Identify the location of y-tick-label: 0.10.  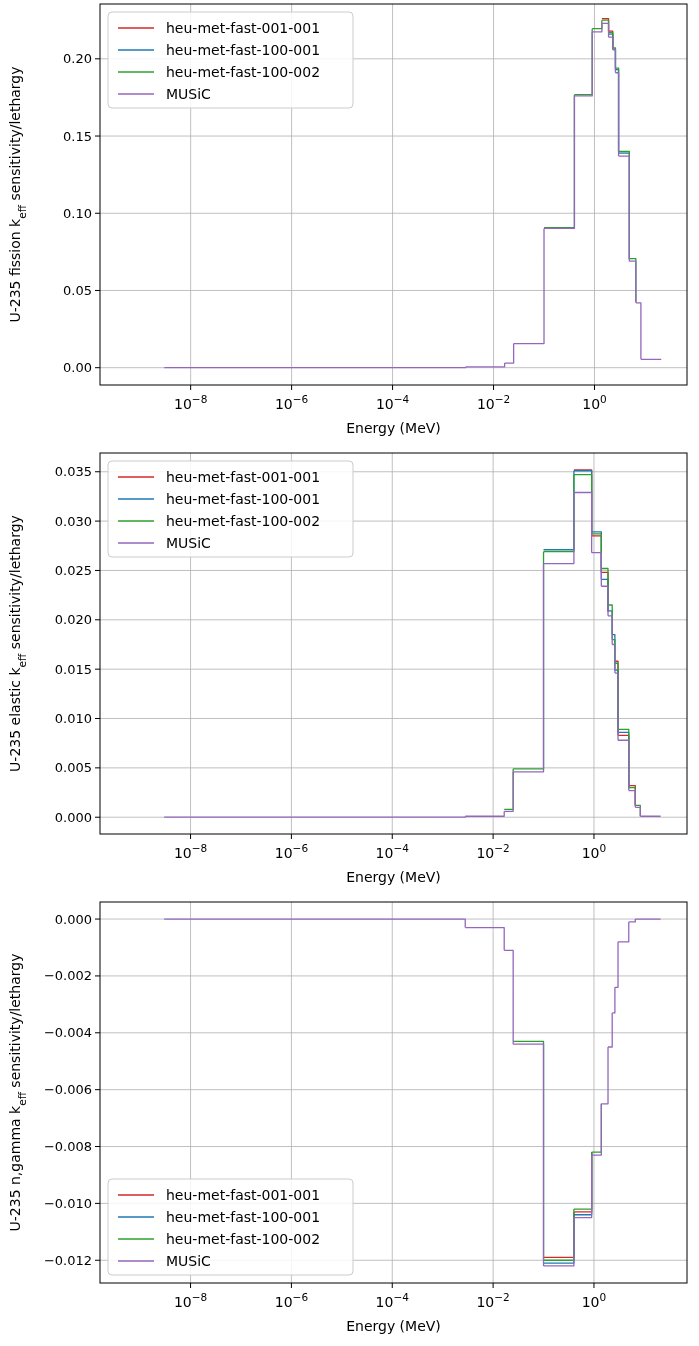
(77, 213).